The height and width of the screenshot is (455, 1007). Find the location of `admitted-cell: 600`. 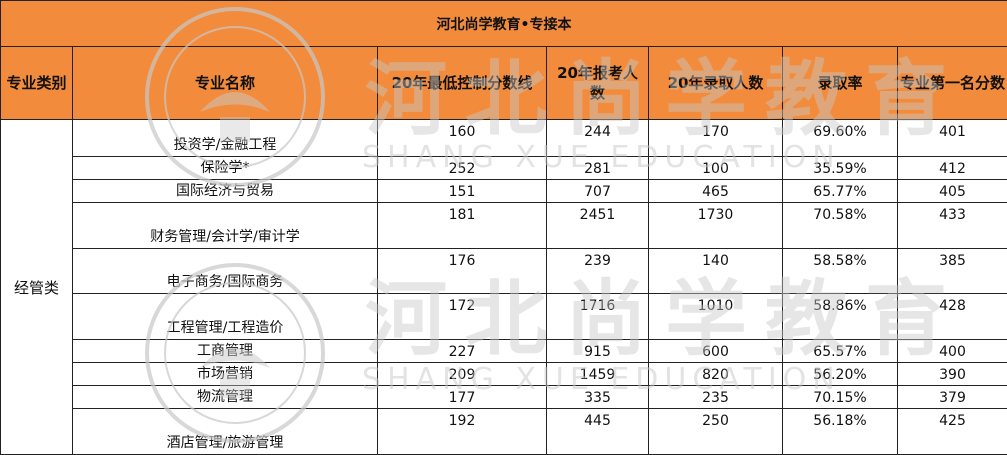

admitted-cell: 600 is located at coordinates (716, 351).